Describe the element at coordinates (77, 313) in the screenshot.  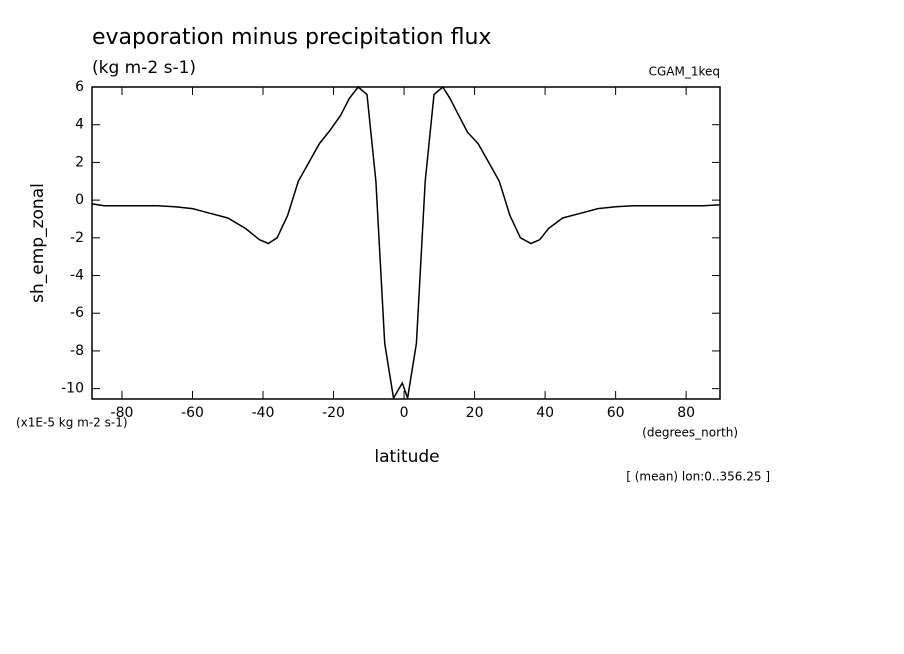
I see `y-tick-label: -6` at that location.